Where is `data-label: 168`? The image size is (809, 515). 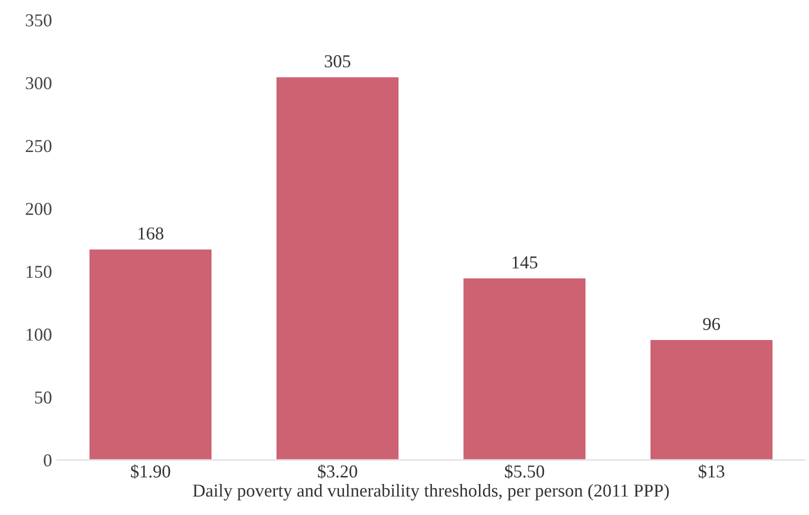 data-label: 168 is located at coordinates (151, 233).